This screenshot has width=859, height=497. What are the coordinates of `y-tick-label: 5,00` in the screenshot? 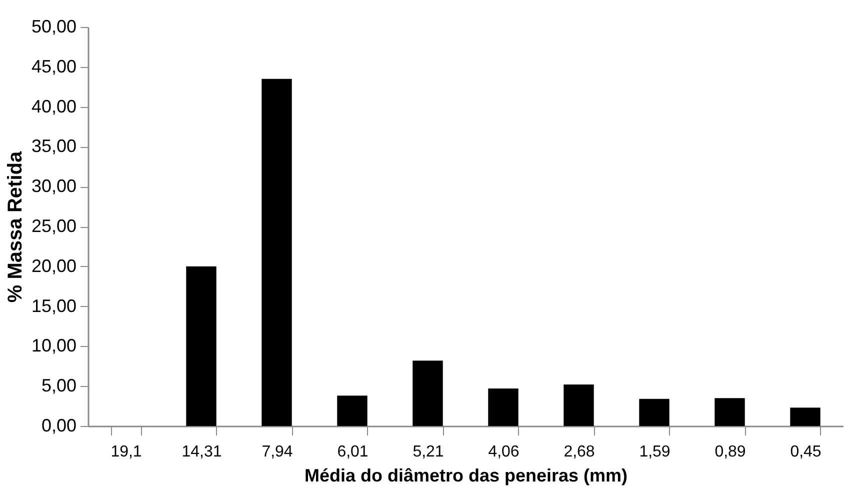 It's located at (58, 386).